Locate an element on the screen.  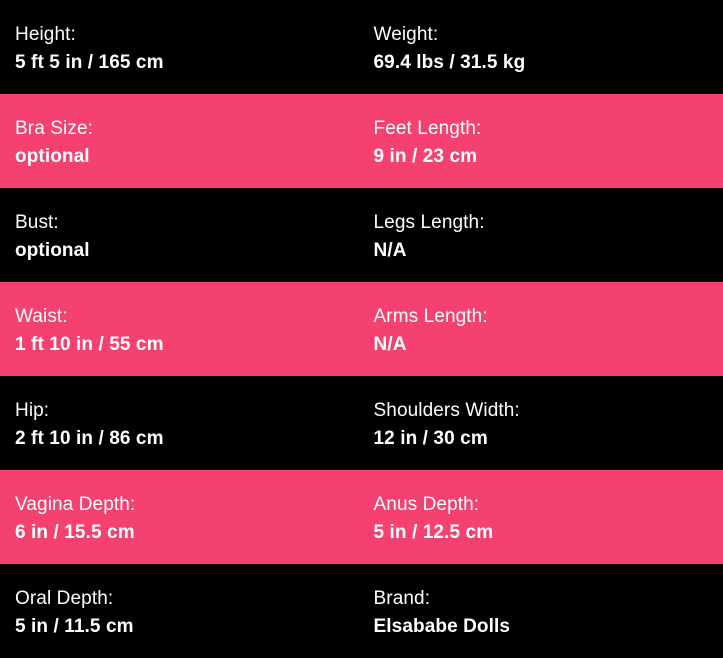
spec-value-arms-length: N/A is located at coordinates (390, 344).